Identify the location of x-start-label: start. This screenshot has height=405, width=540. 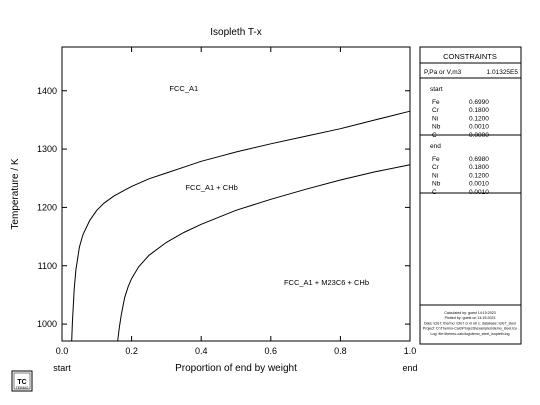
(62, 368).